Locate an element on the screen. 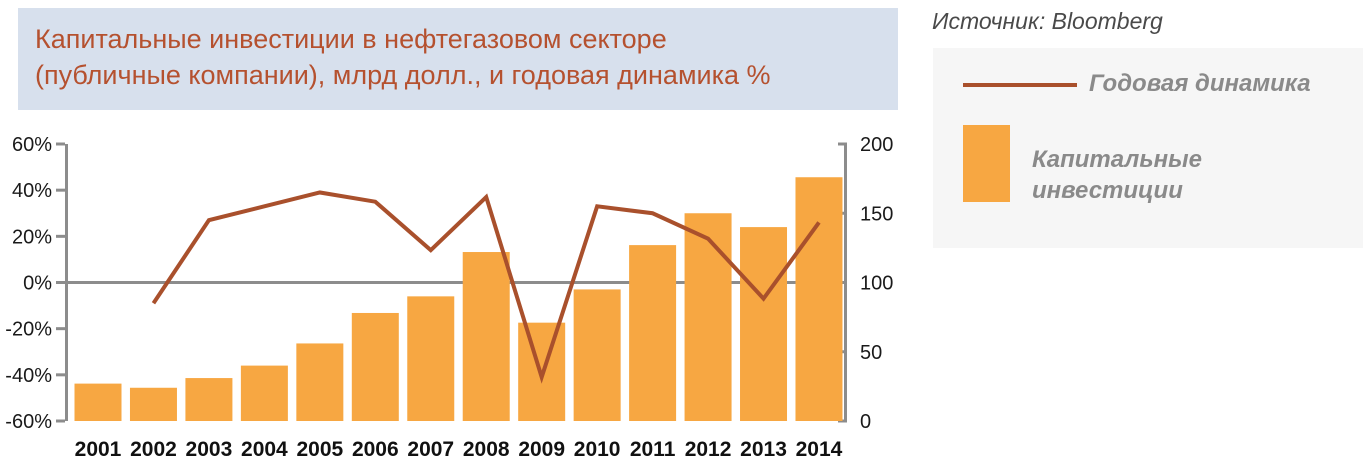 This screenshot has height=467, width=1368. right-axis-tick-label: 200 is located at coordinates (876, 145).